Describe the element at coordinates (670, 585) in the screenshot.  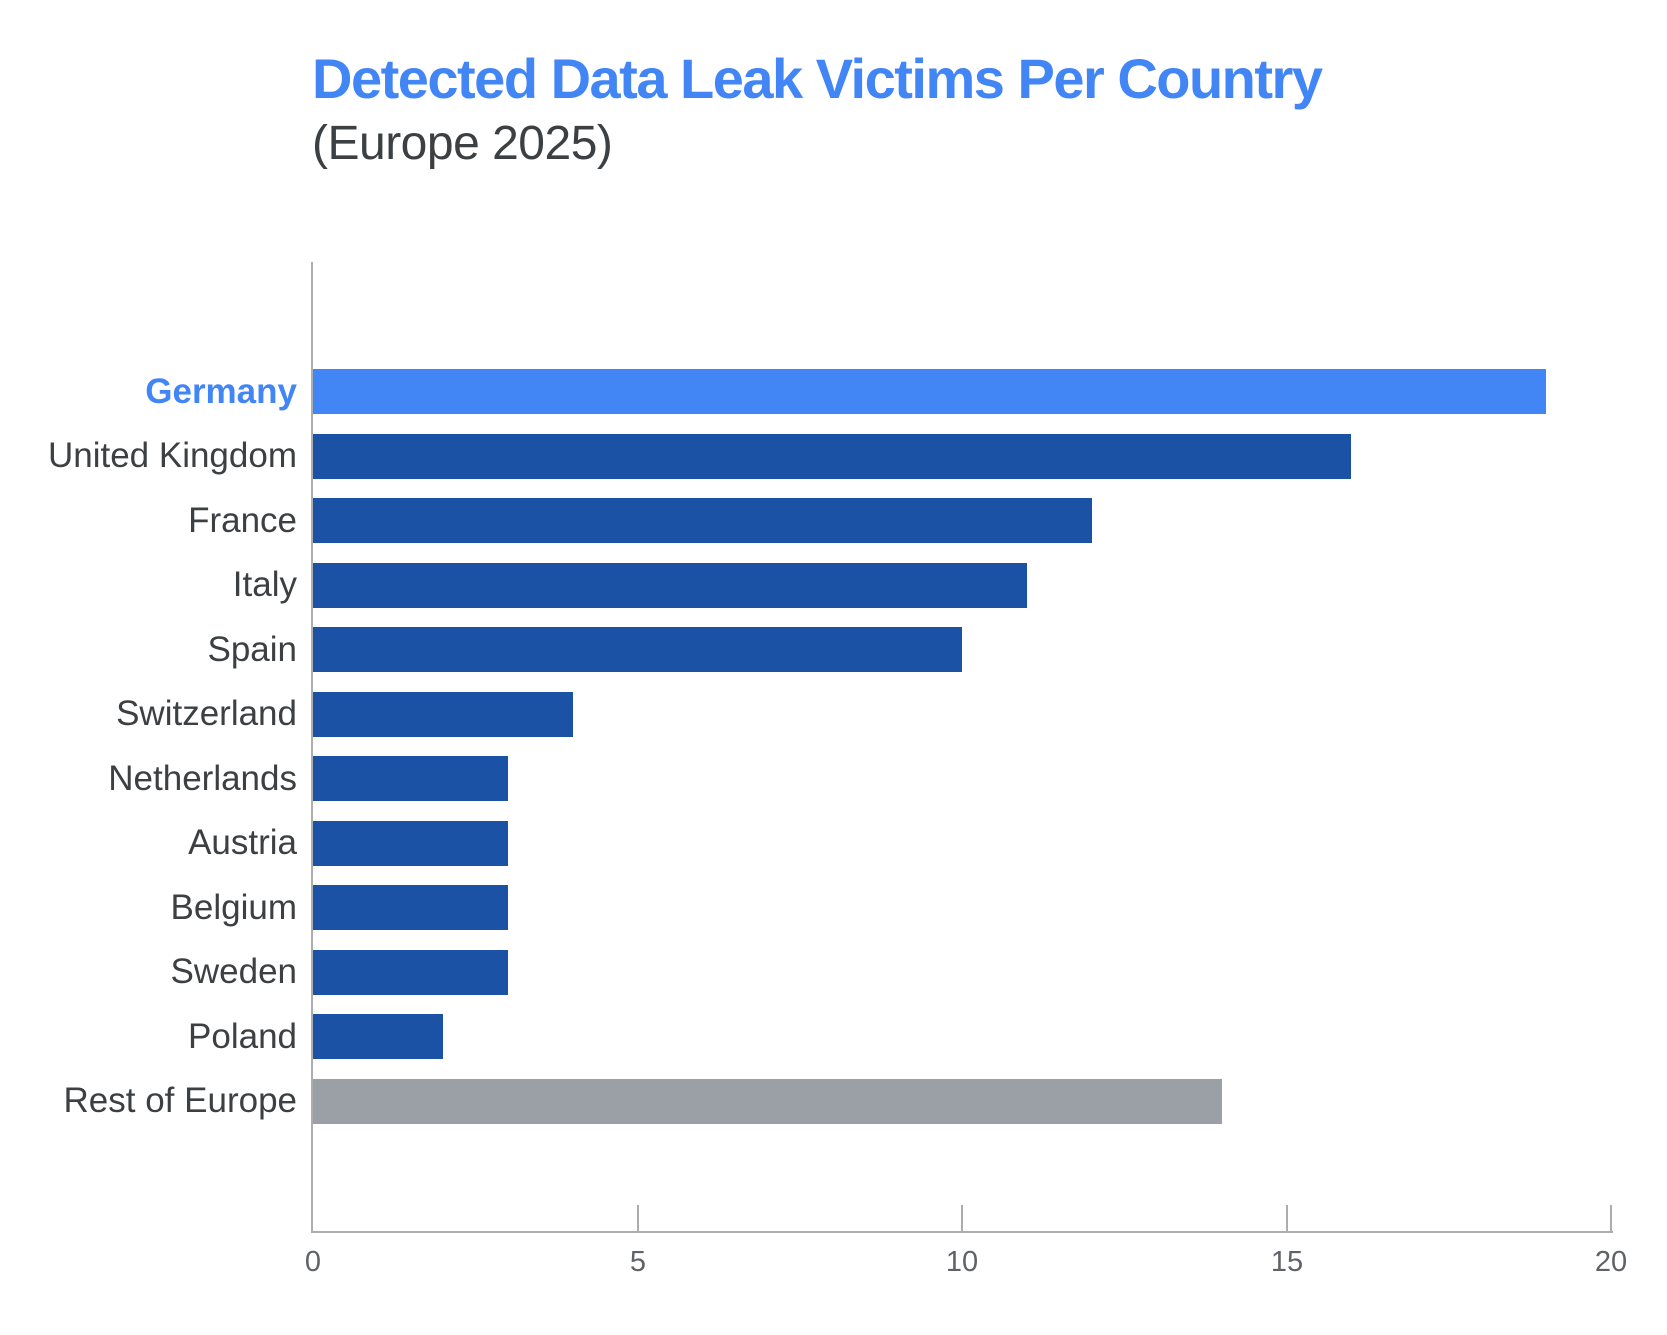
I see `bar-italy` at that location.